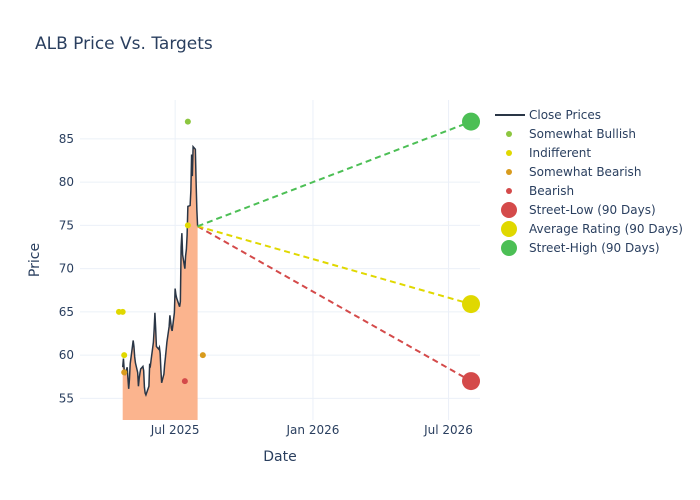 Image resolution: width=700 pixels, height=500 pixels. I want to click on legend-label: Street-High (90 Days), so click(594, 248).